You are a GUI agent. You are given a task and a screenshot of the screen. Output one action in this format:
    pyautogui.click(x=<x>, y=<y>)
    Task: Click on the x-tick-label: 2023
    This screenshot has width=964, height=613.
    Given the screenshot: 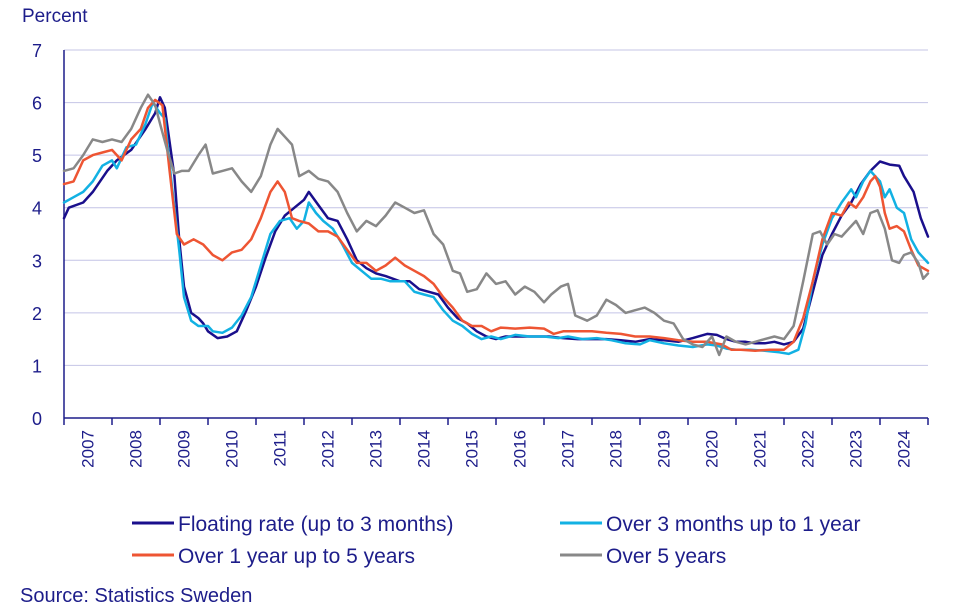 What is the action you would take?
    pyautogui.click(x=856, y=449)
    